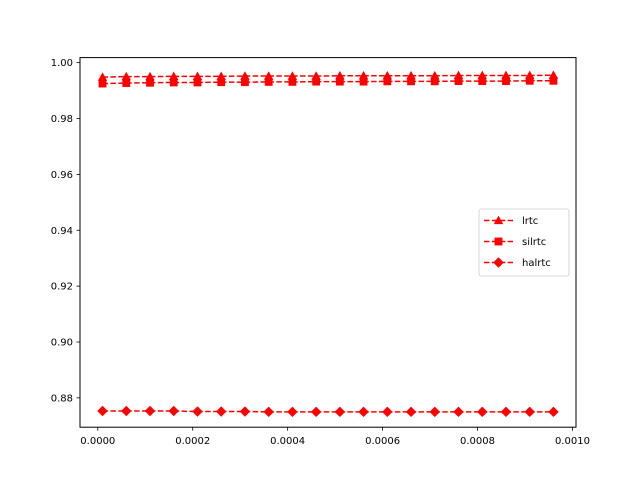 This screenshot has height=484, width=640. I want to click on y-tick-label: 0.90, so click(62, 343).